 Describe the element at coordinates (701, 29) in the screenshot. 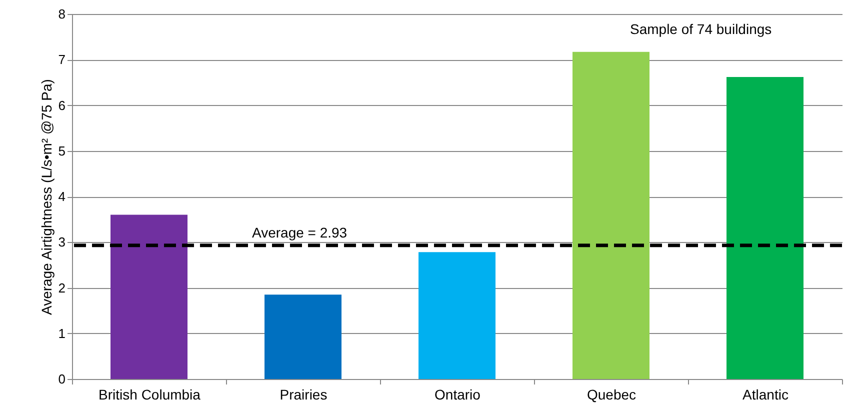

I see `annotation: Sample of 74 buildings` at that location.